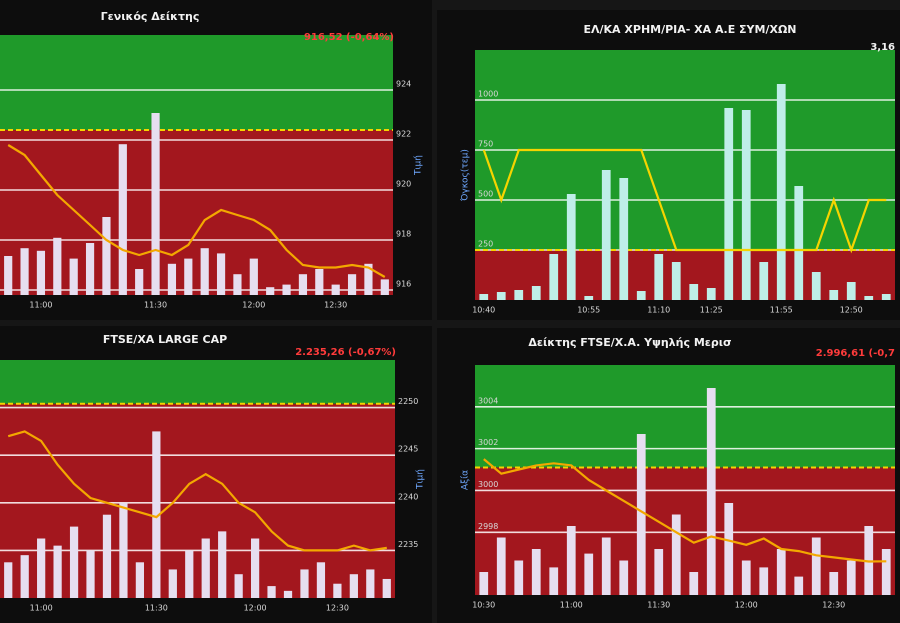 This screenshot has width=900, height=623. What do you see at coordinates (689, 29) in the screenshot?
I see `chart-title: ΕΛ/ΚΑ ΧΡΗΜ/ΡΙΑ- ΧΑ Α.Ε ΣΥΜ/ΧΩΝ` at bounding box center [689, 29].